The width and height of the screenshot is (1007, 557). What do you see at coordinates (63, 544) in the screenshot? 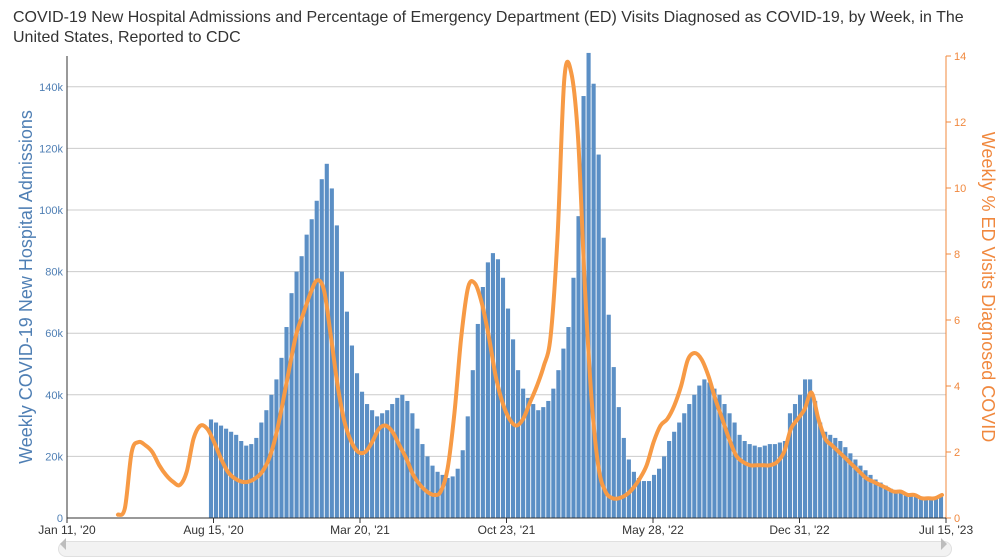
I see `scroll-left-arrow-icon` at bounding box center [63, 544].